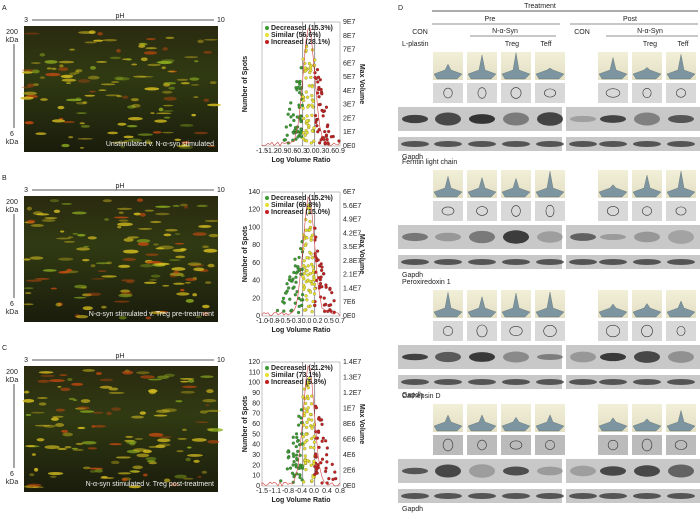 This screenshot has height=524, width=700. I want to click on y2-axis-title: Max Volume, so click(361, 84).